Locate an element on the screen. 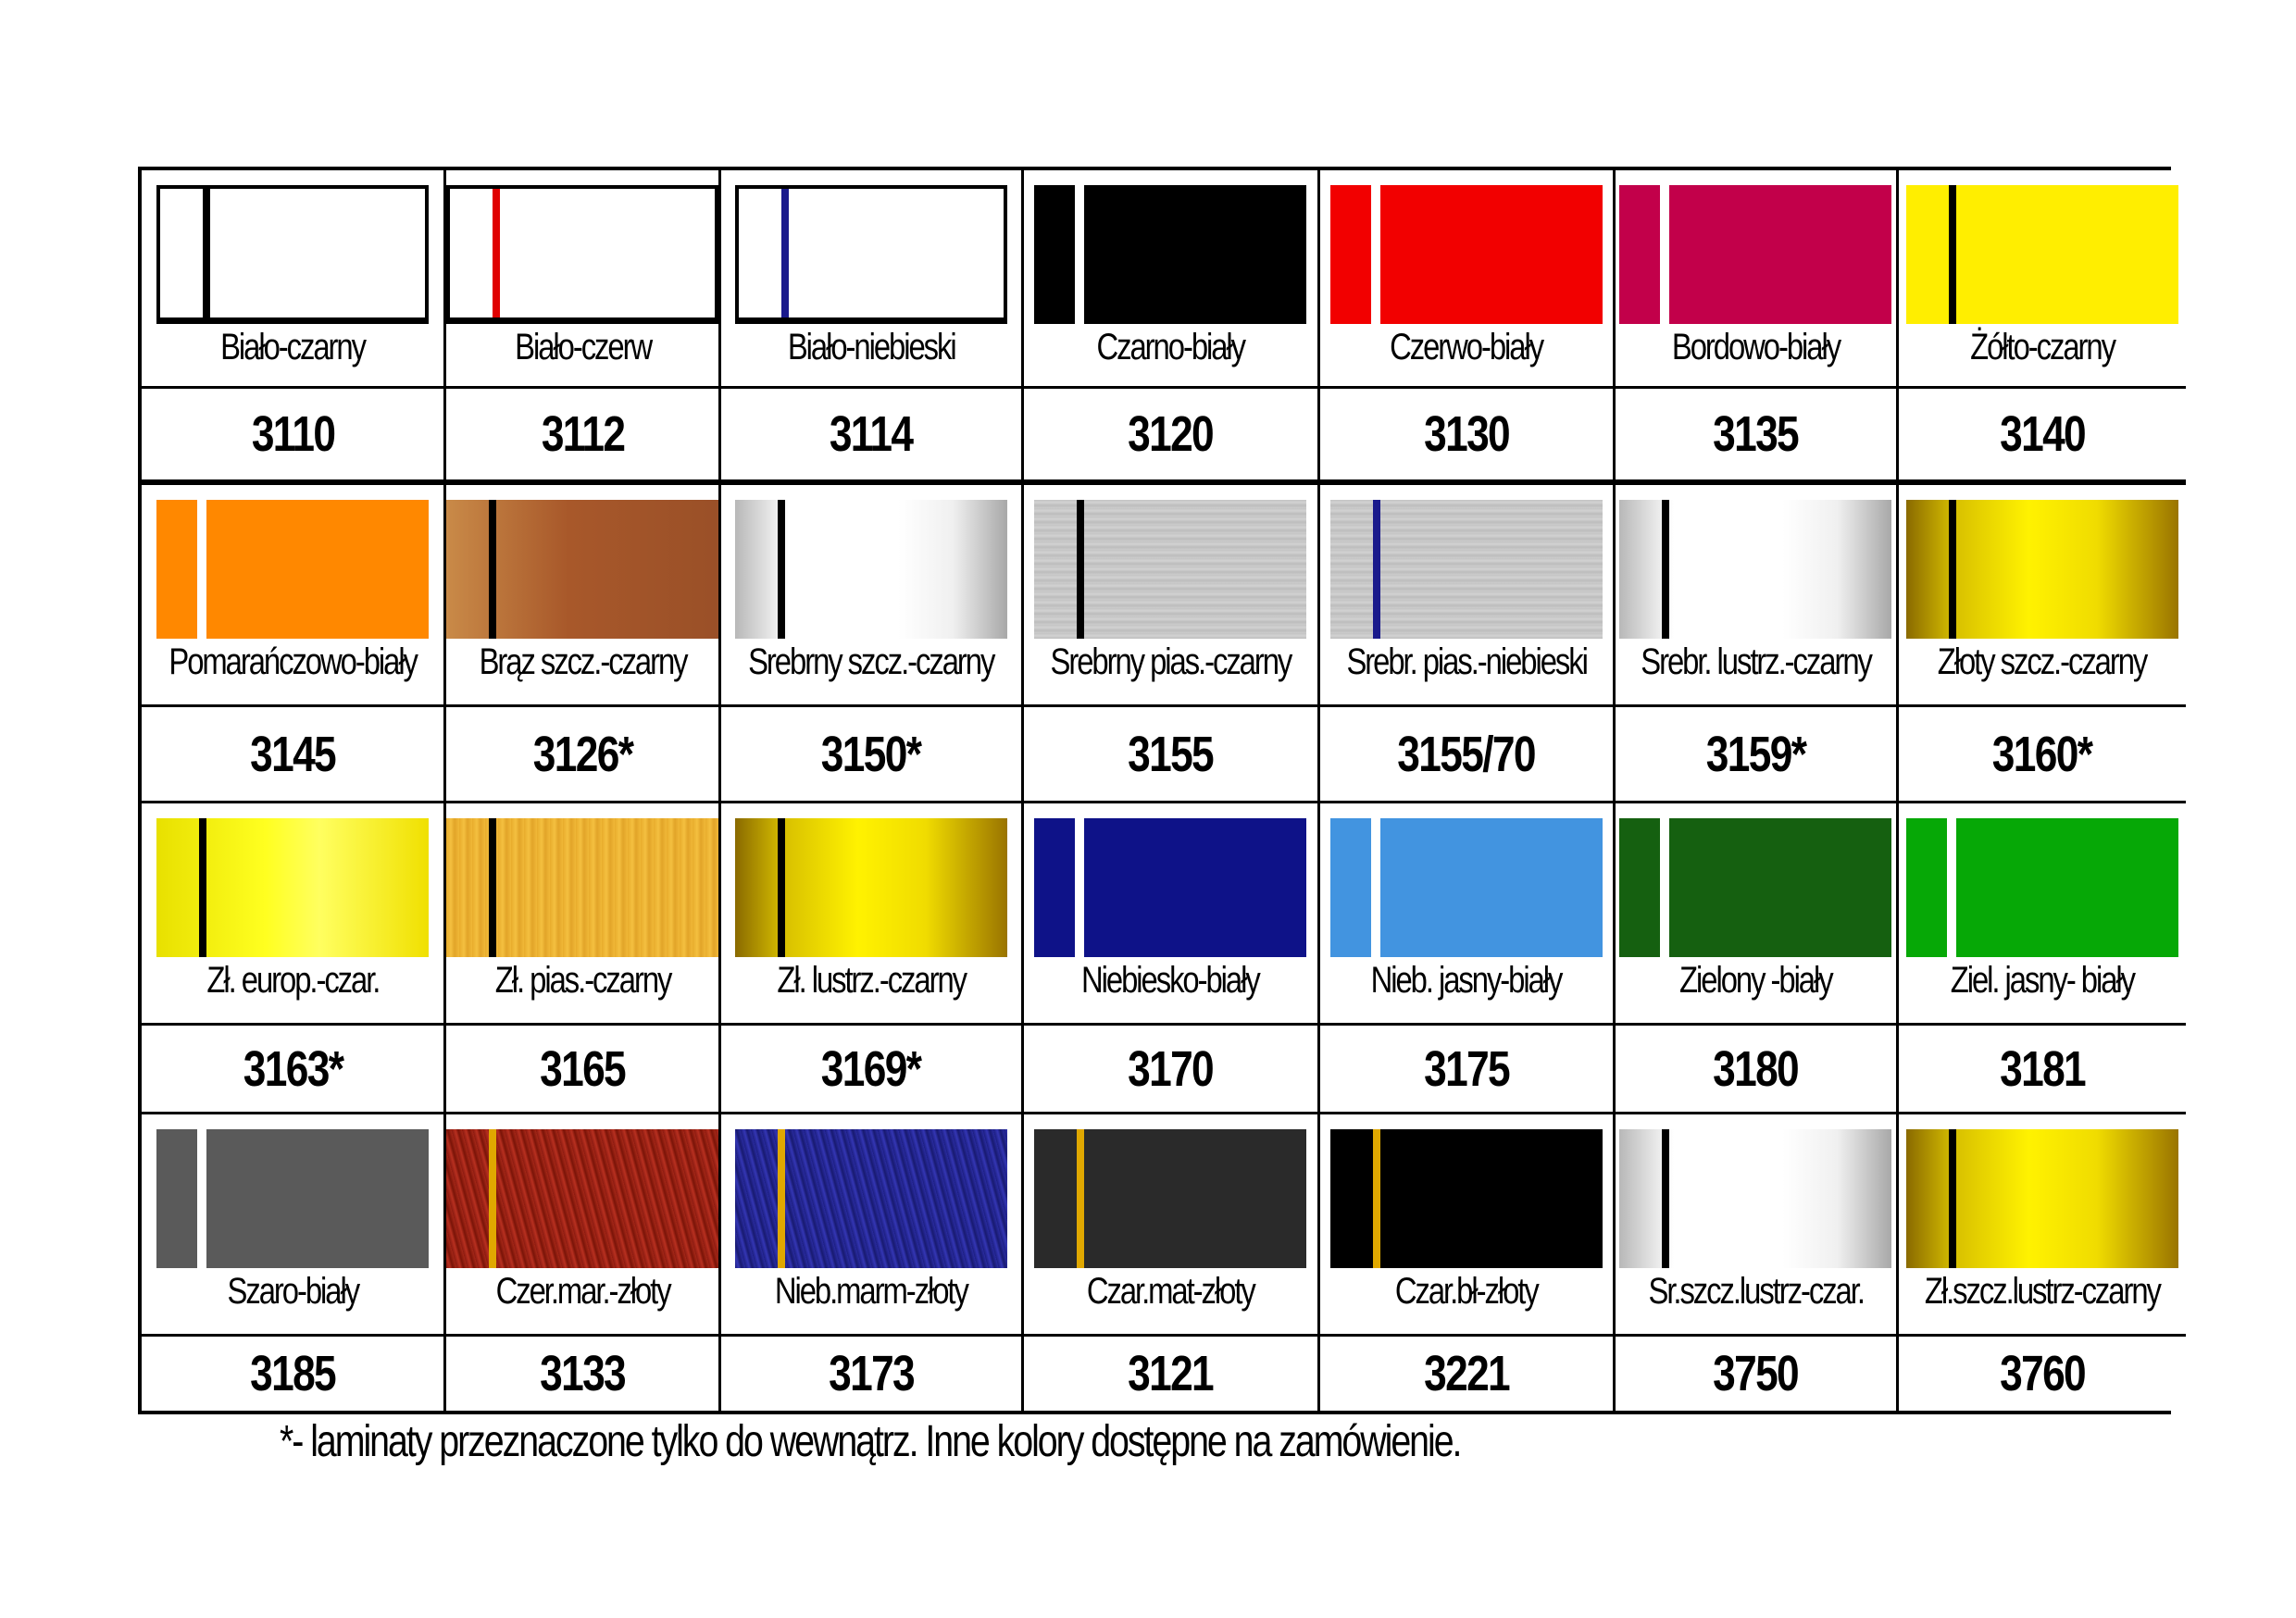 This screenshot has width=2296, height=1618. swatch-cell: Srebrny pias.-czarny is located at coordinates (1171, 596).